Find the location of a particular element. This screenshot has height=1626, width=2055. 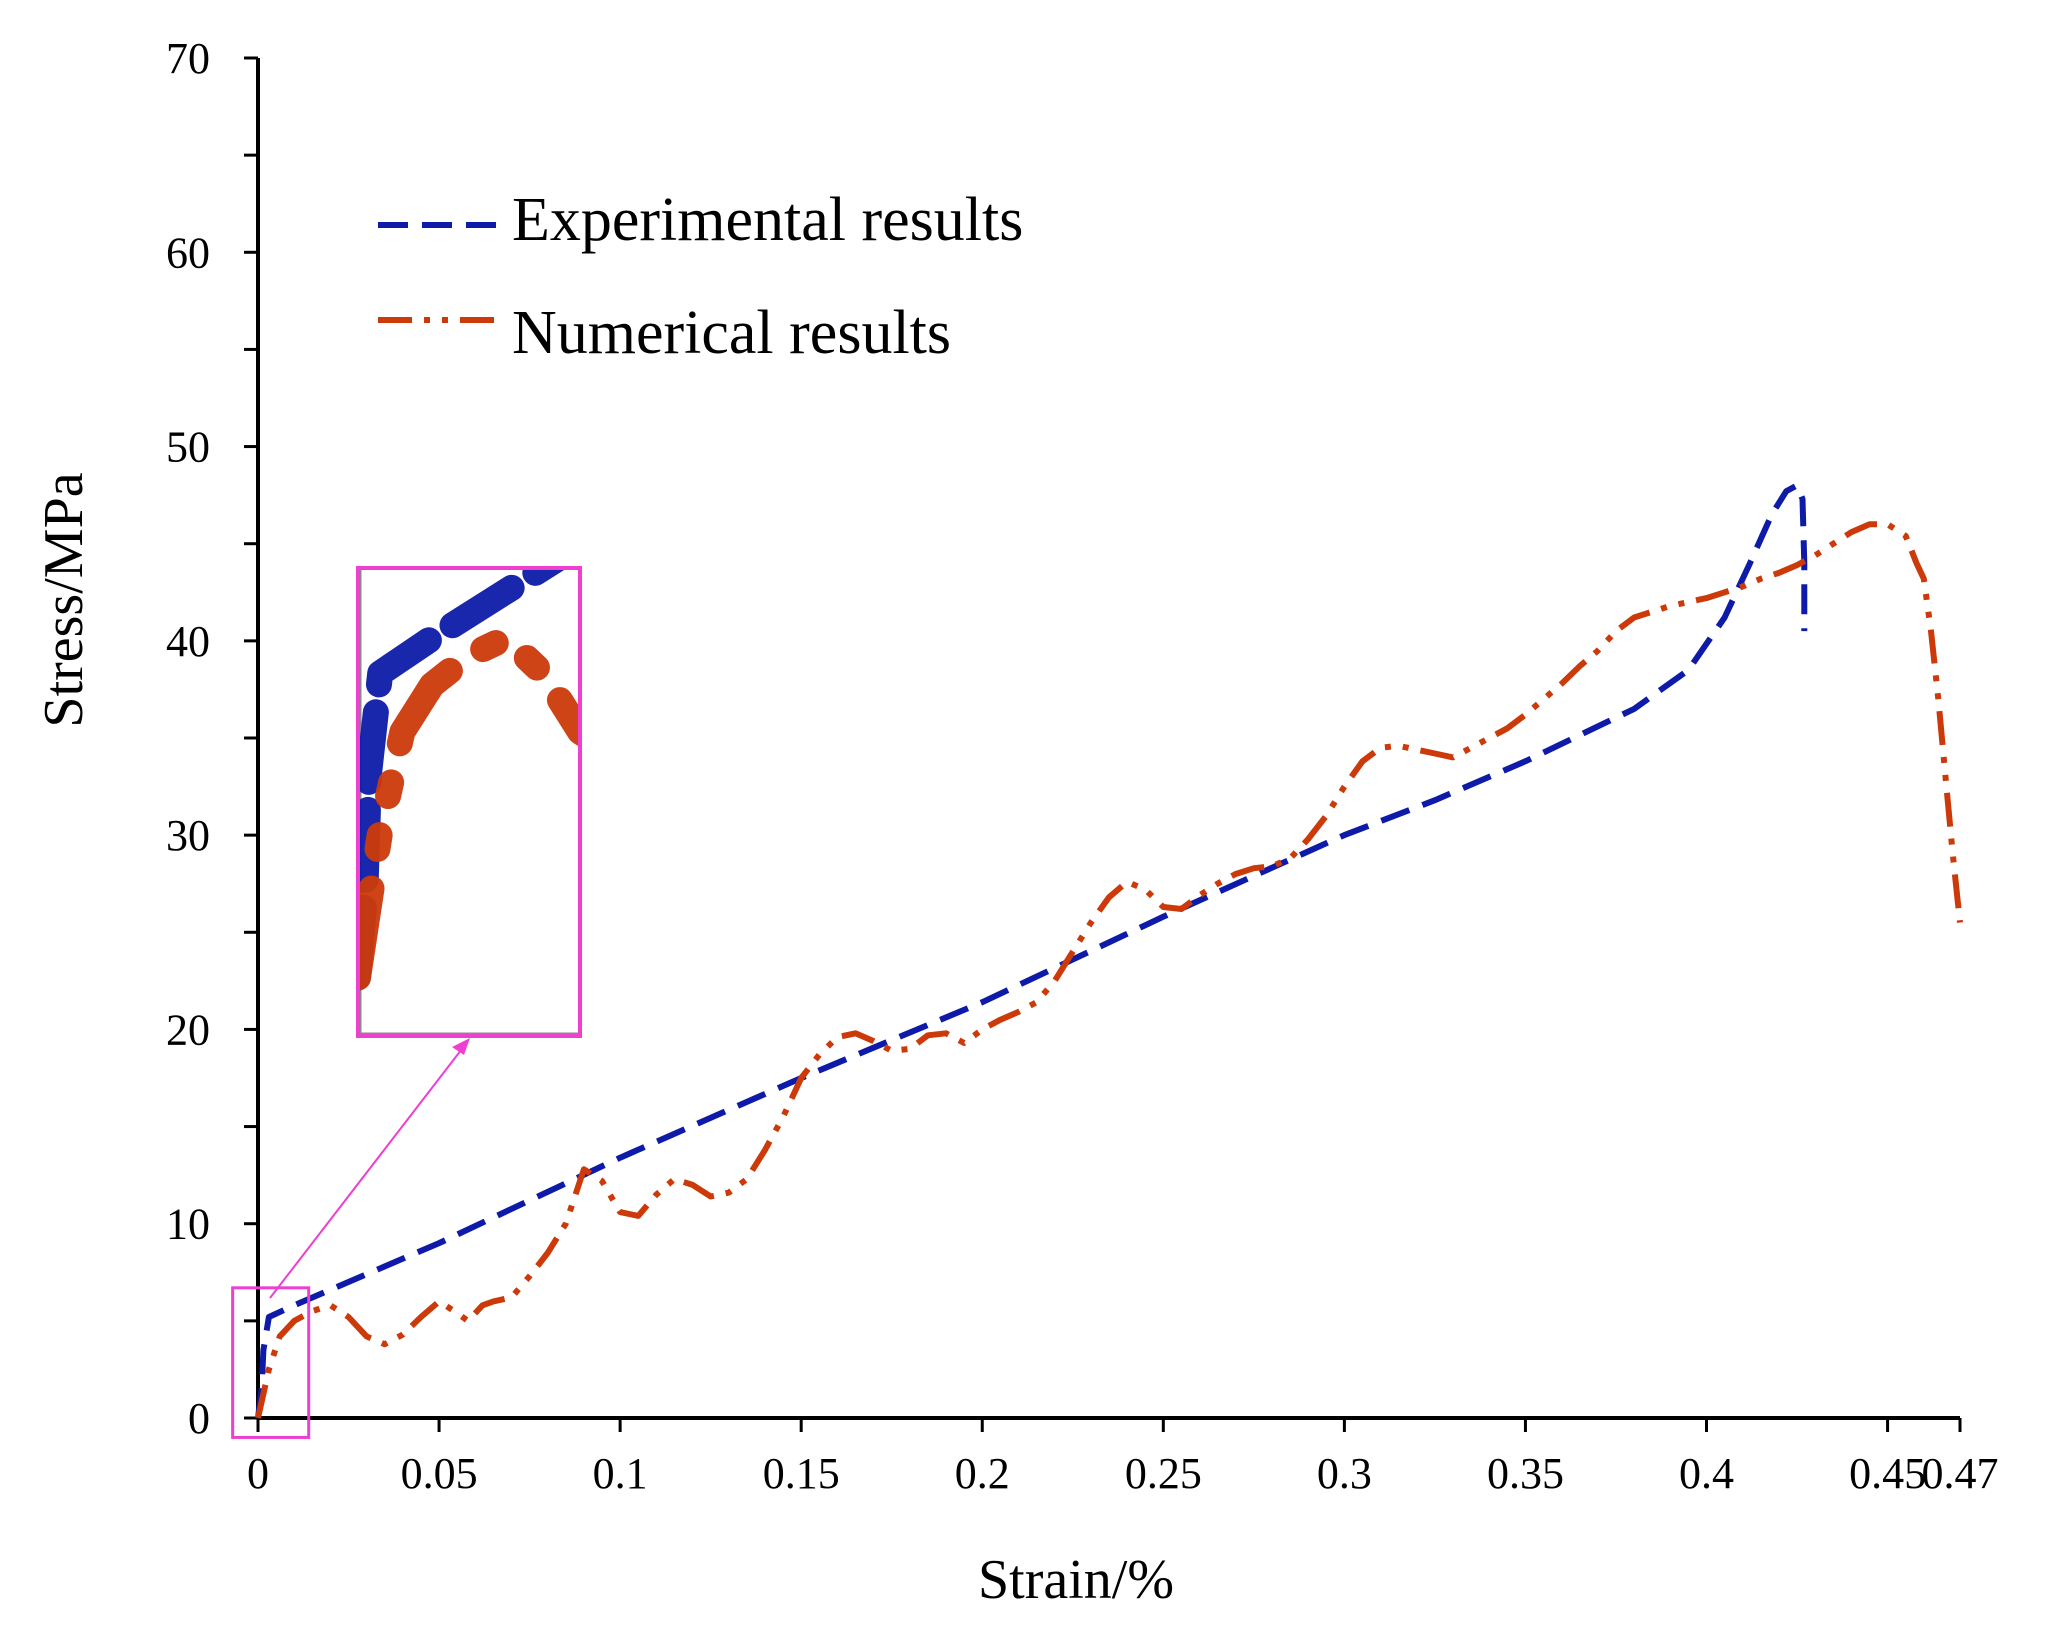

y-tick-label: 30 is located at coordinates (188, 835).